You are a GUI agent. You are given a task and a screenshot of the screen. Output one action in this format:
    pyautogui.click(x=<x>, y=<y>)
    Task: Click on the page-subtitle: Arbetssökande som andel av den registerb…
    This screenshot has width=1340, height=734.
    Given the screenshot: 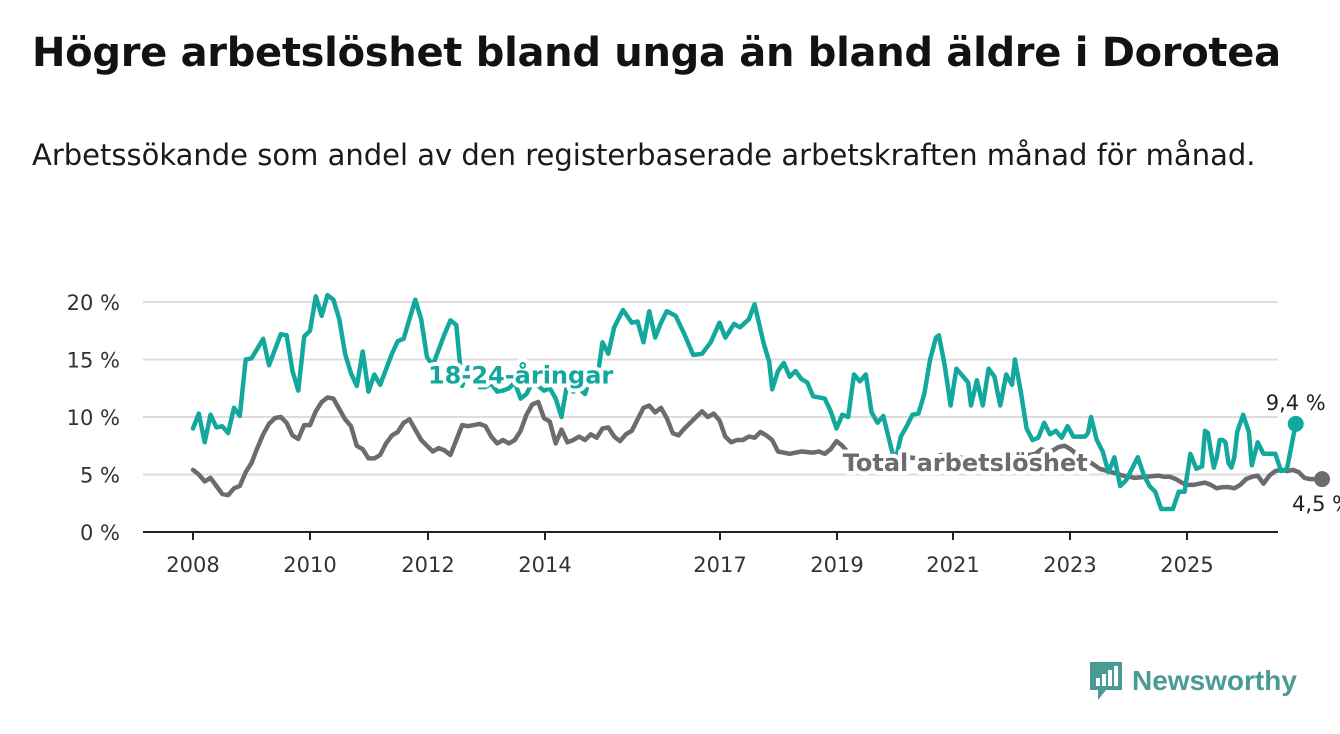 What is the action you would take?
    pyautogui.click(x=644, y=155)
    